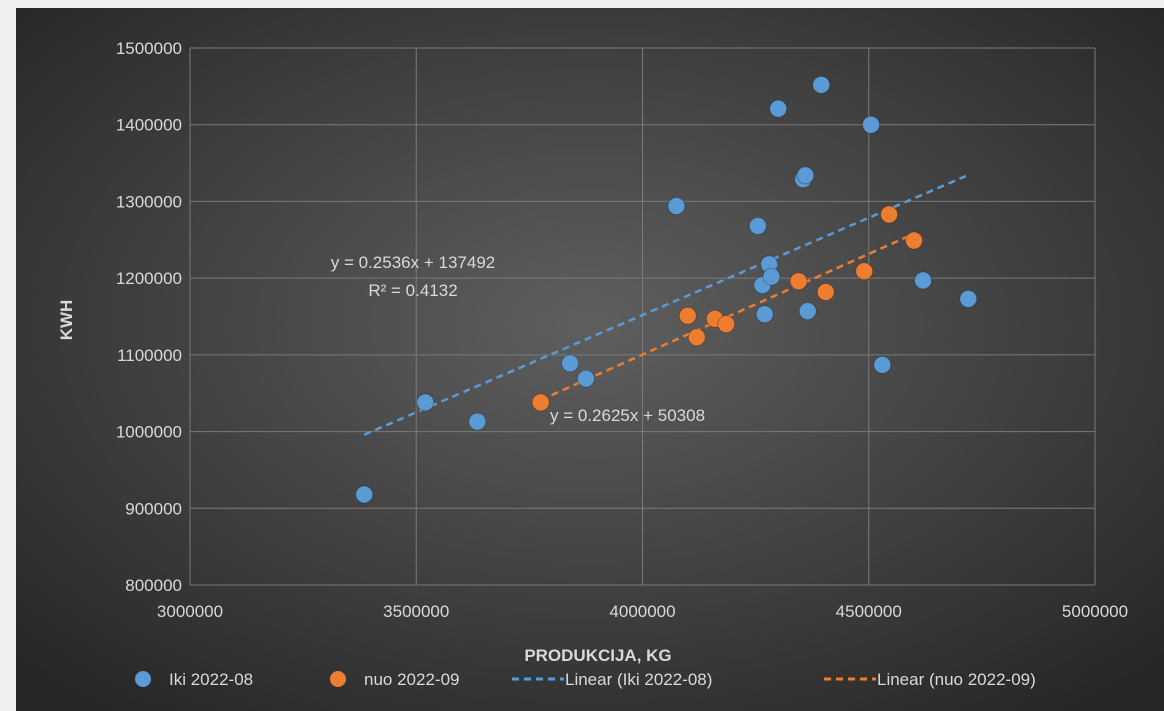 This screenshot has width=1164, height=711. I want to click on legend-label-iki: Iki 2022-08, so click(211, 679).